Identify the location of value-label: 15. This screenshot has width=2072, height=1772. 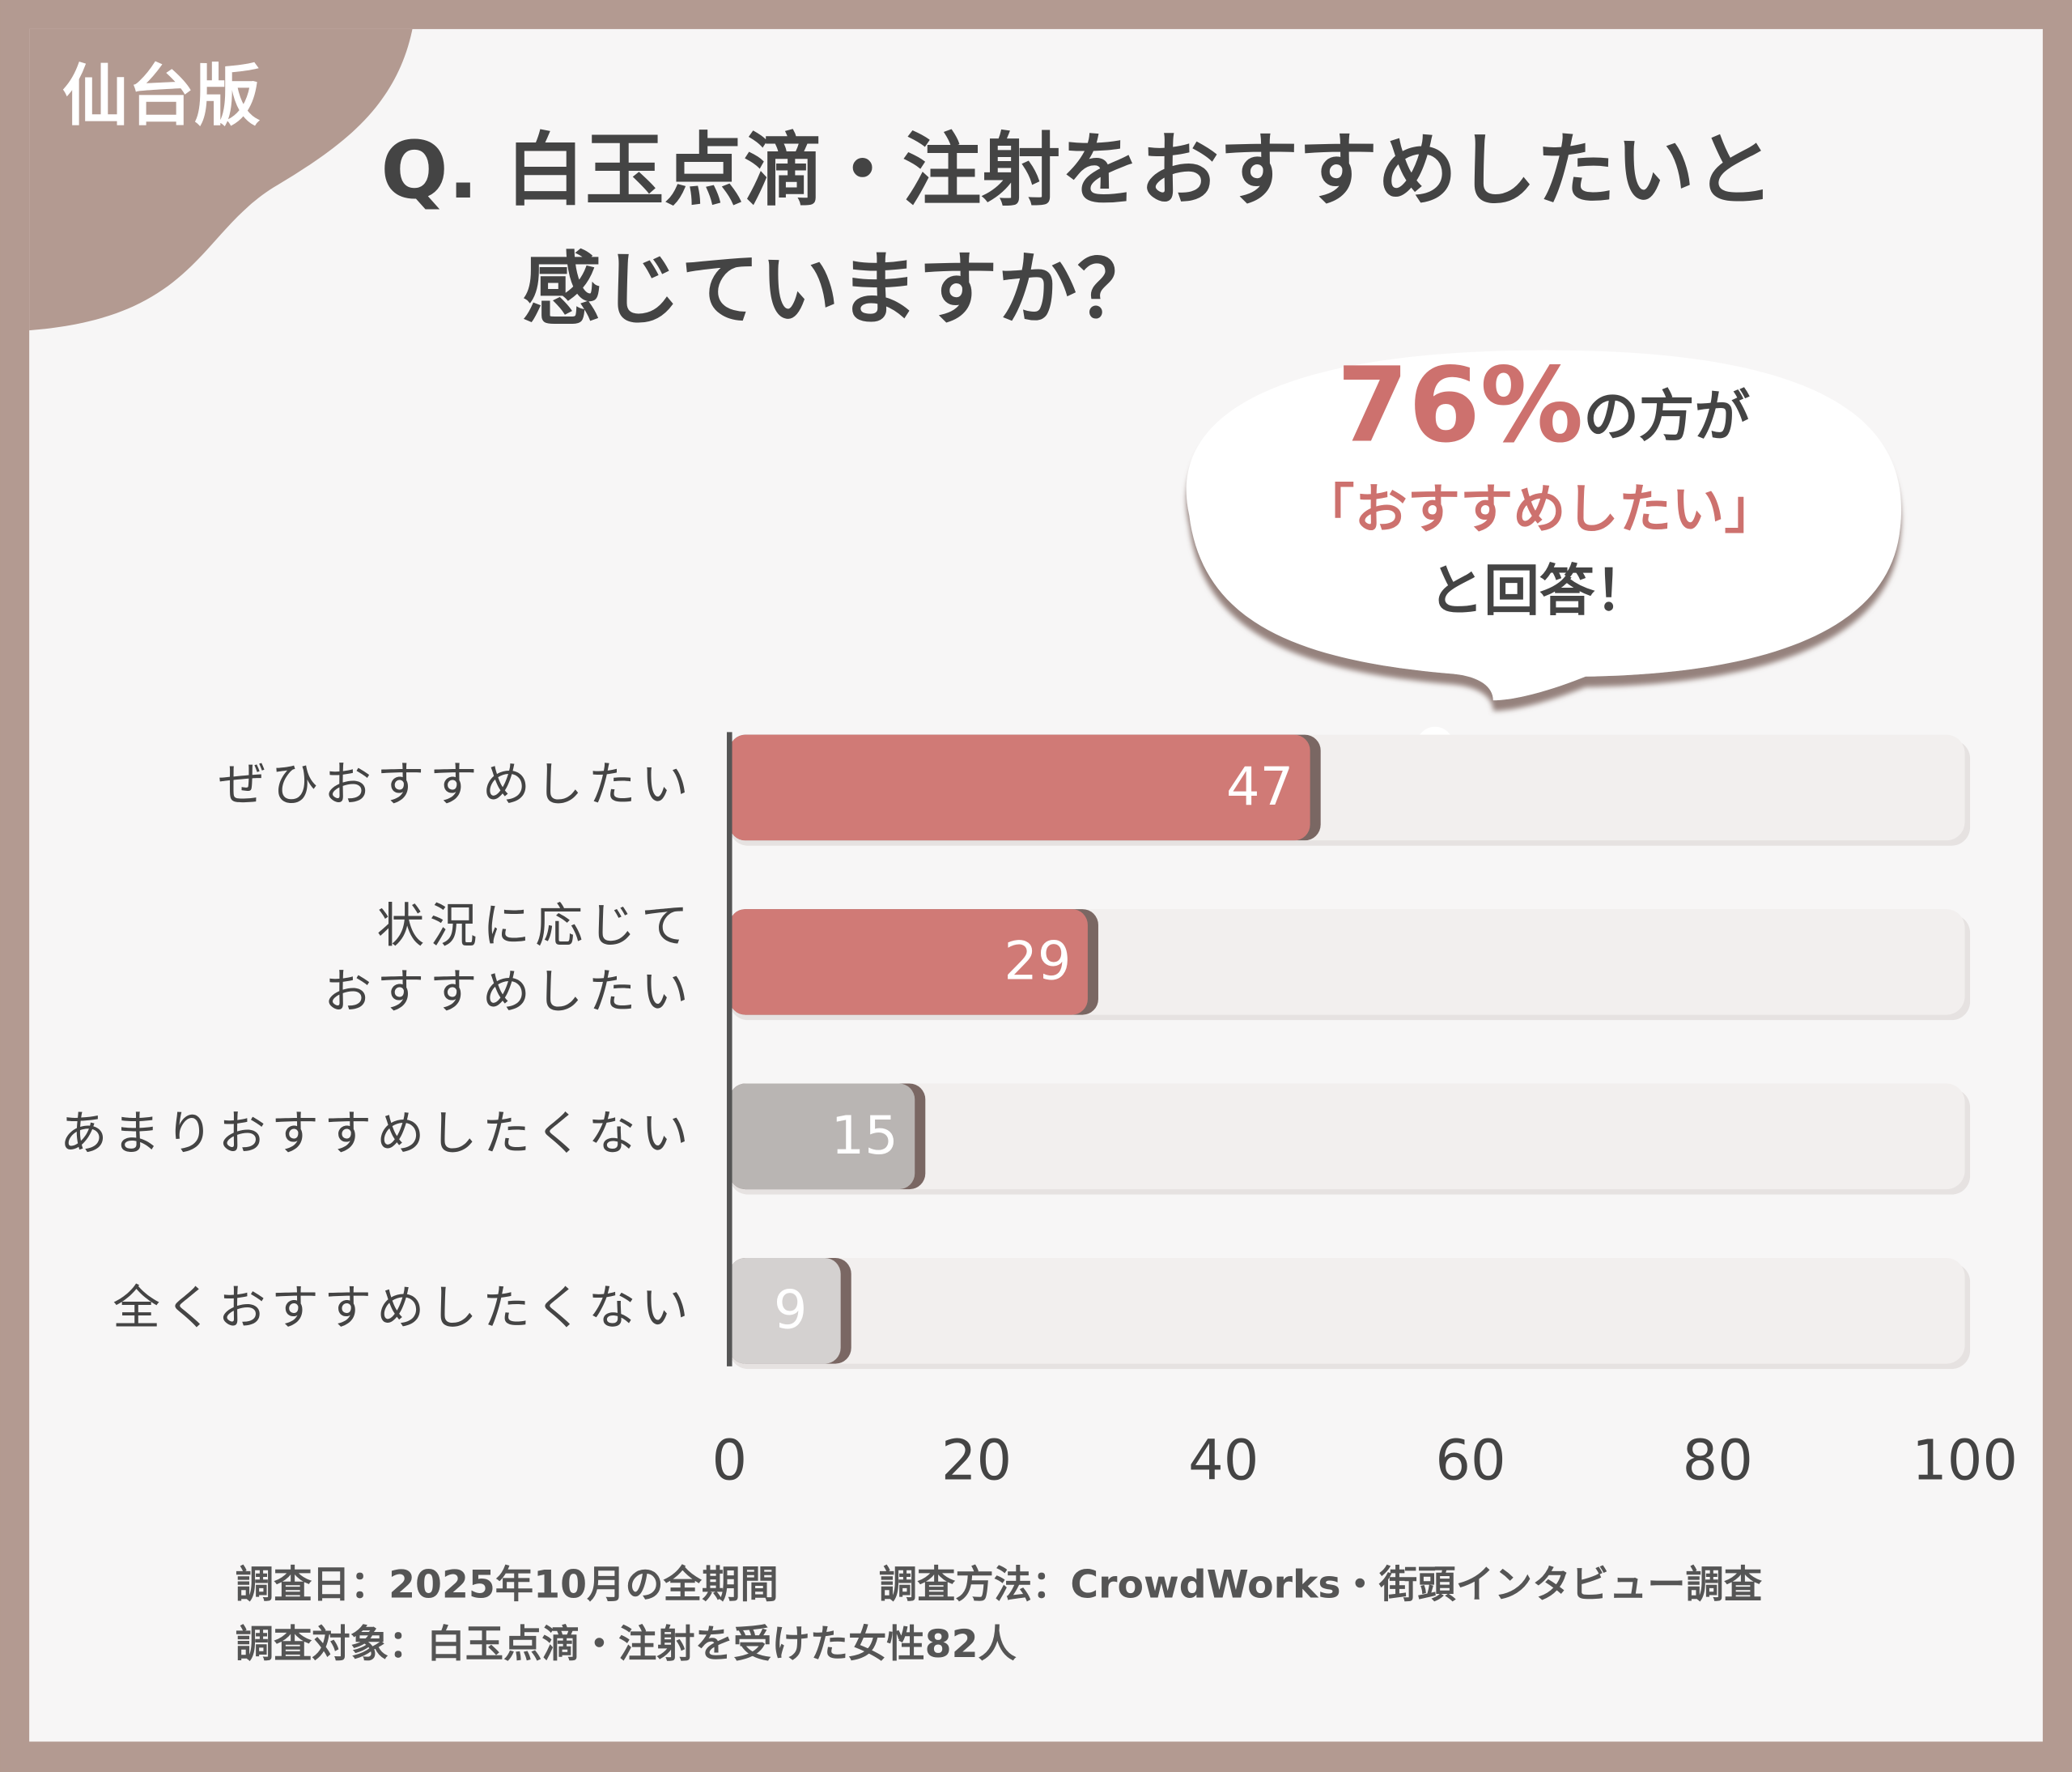
(864, 1135).